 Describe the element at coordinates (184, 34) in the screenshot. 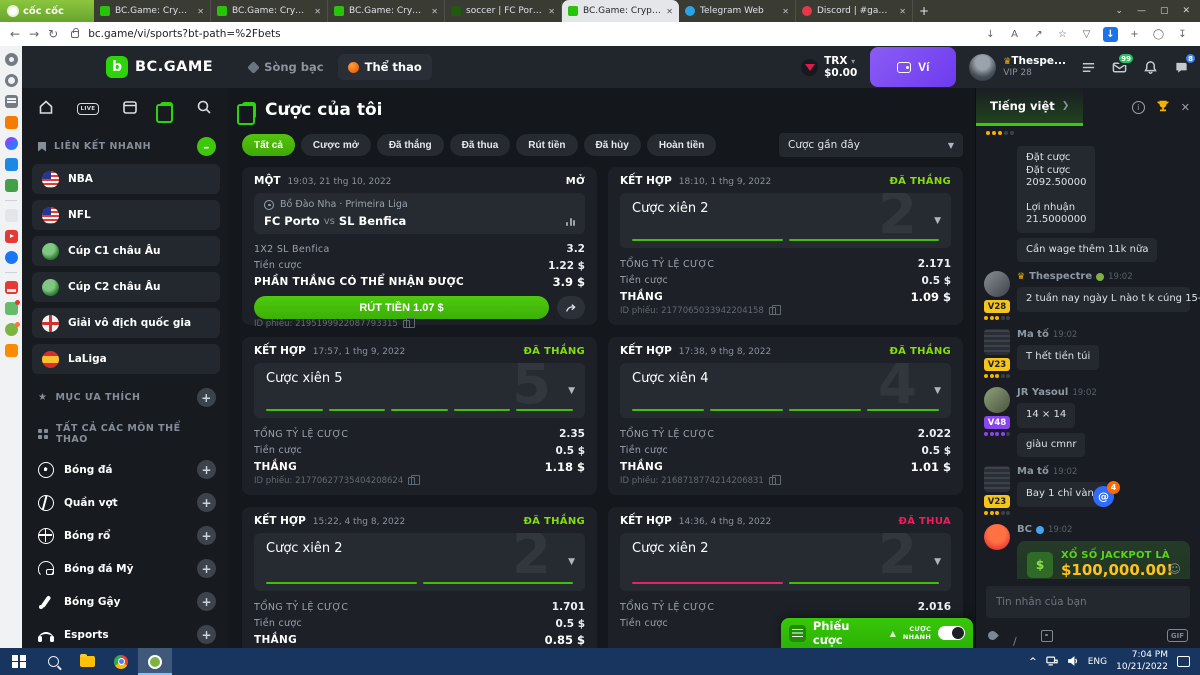

I see `address-bar: bc.game/vi/sports?bt-path=%2Fbets` at that location.